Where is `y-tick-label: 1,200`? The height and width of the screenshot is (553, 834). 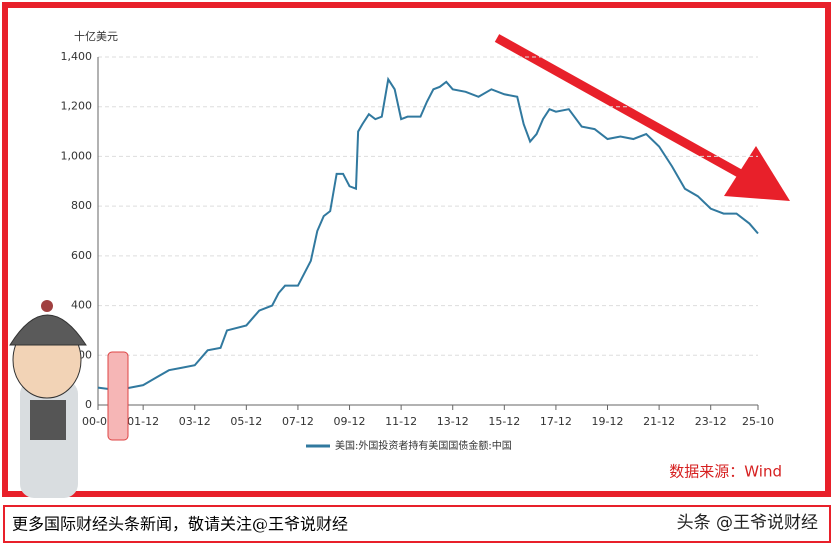 y-tick-label: 1,200 is located at coordinates (77, 106).